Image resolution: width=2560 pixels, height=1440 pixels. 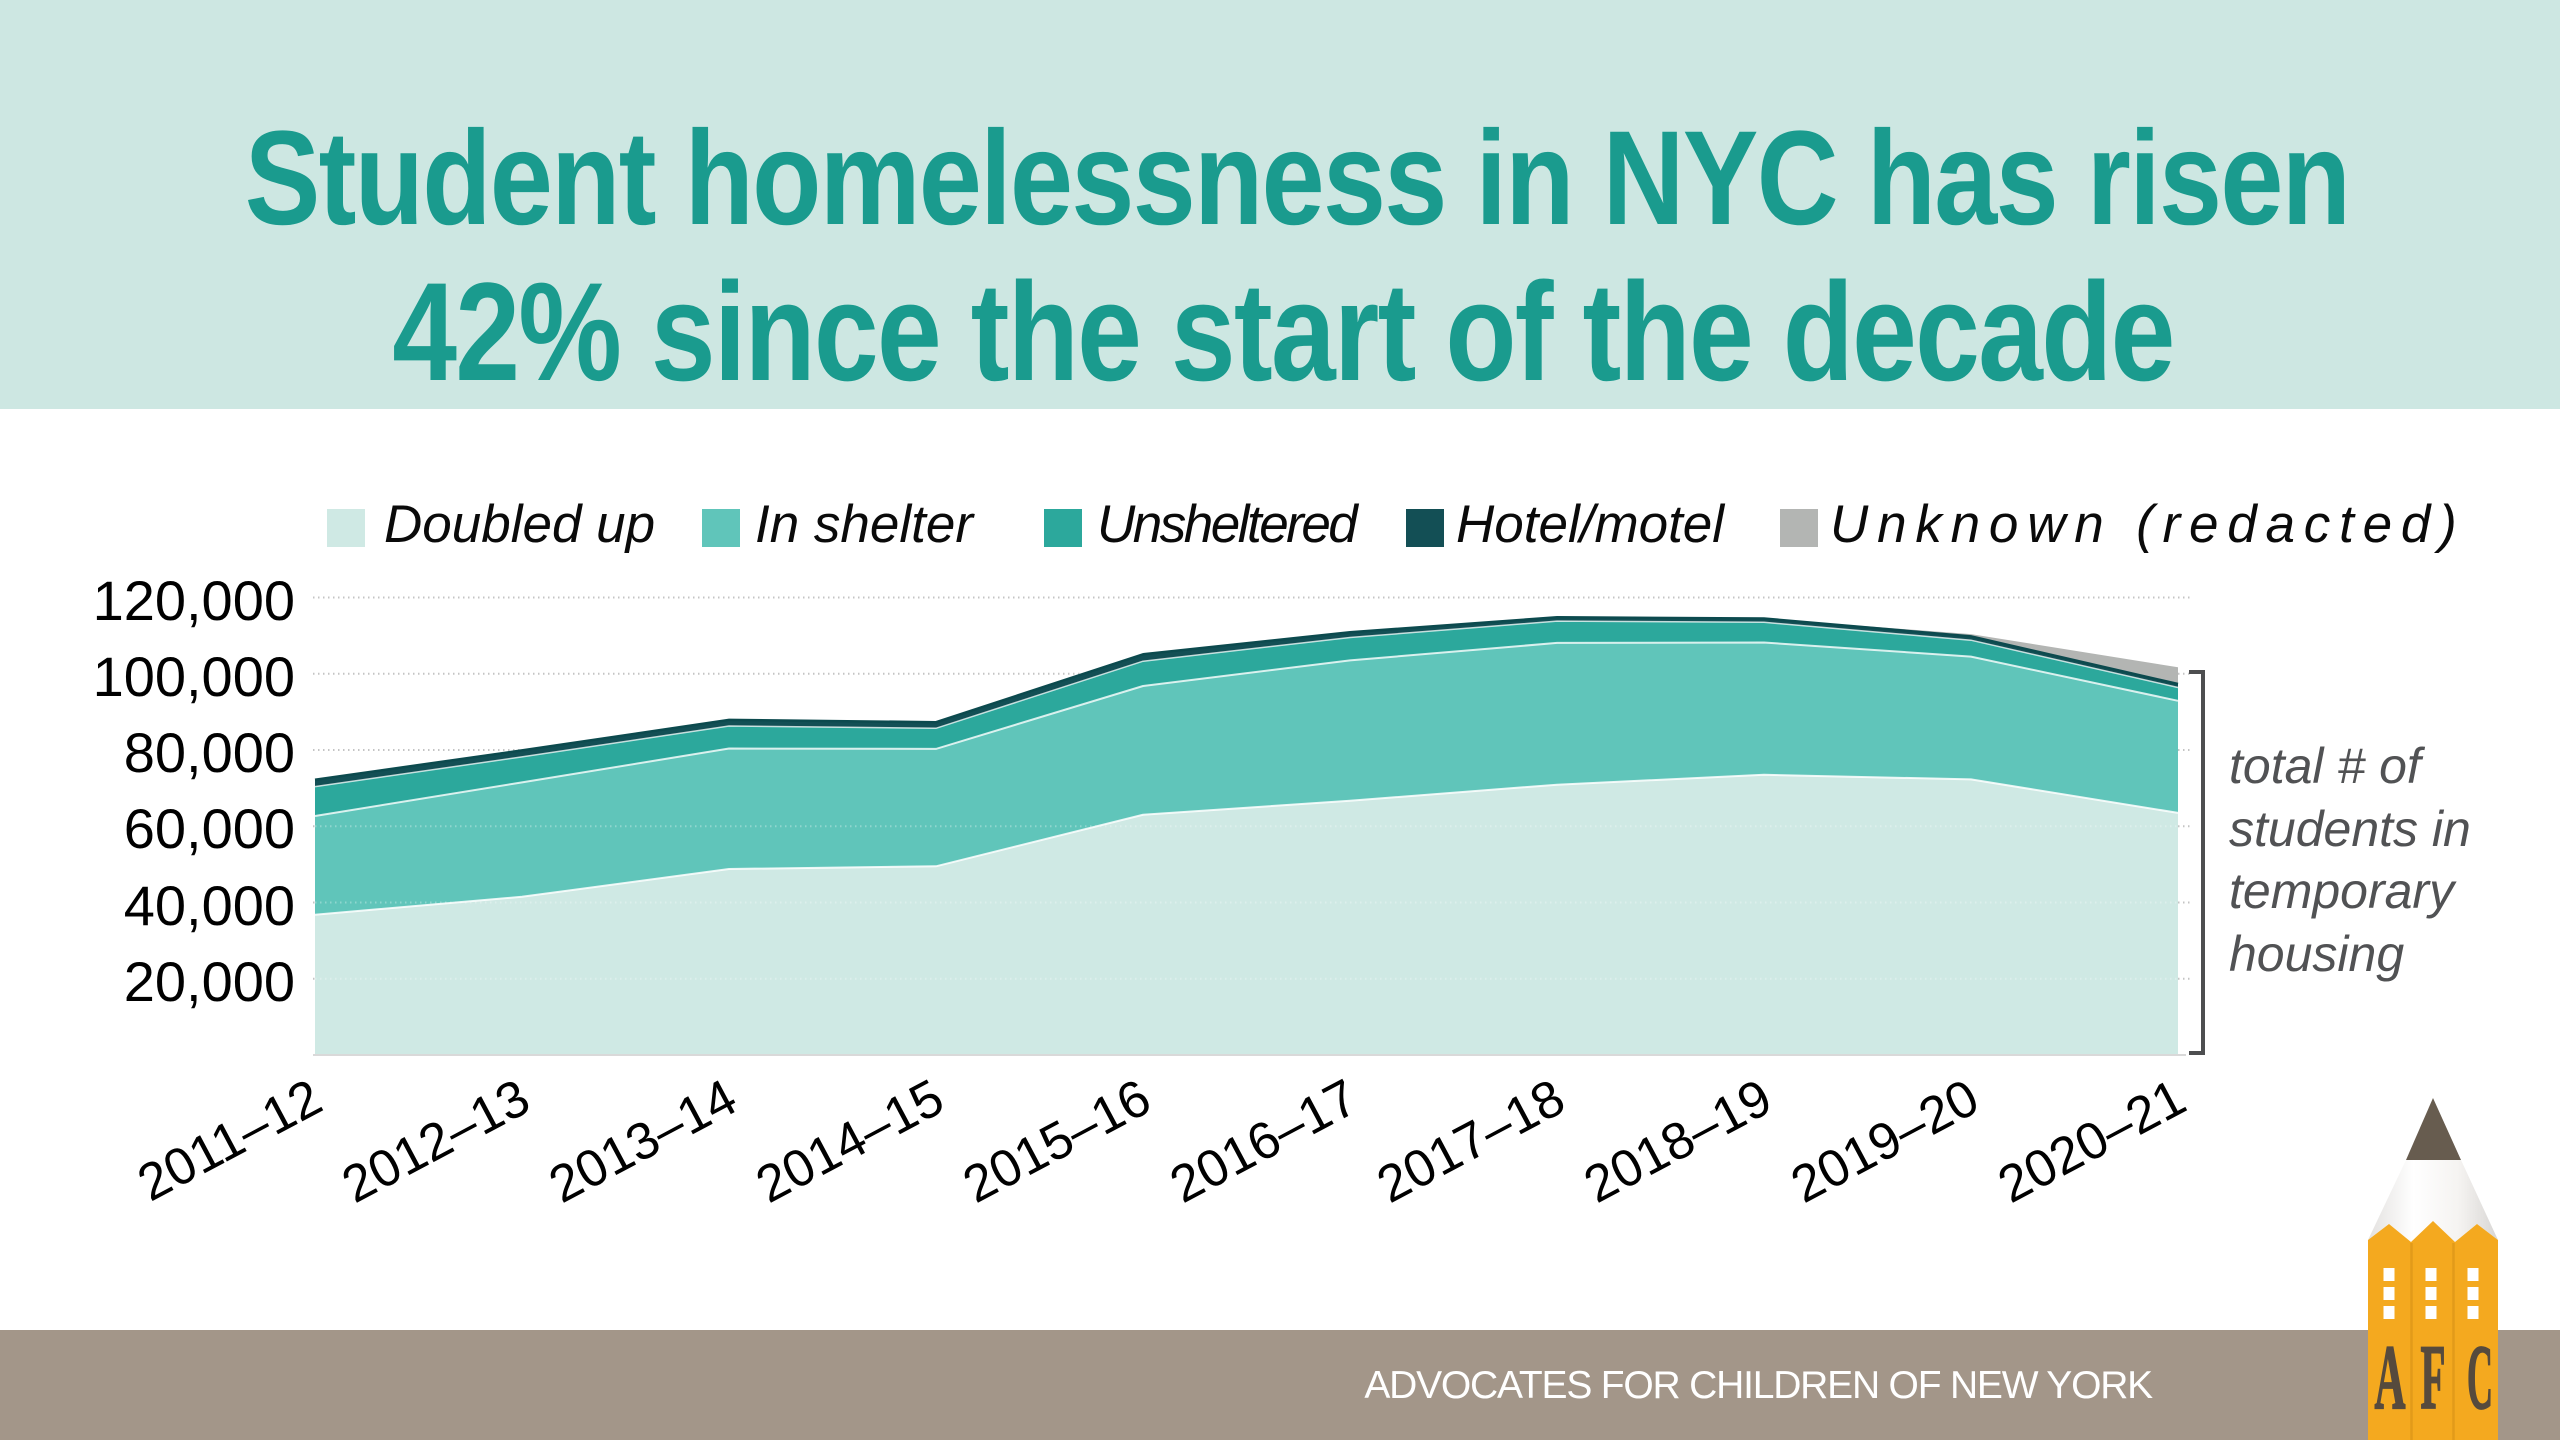 What do you see at coordinates (2480, 1377) in the screenshot?
I see `svg-text: C` at bounding box center [2480, 1377].